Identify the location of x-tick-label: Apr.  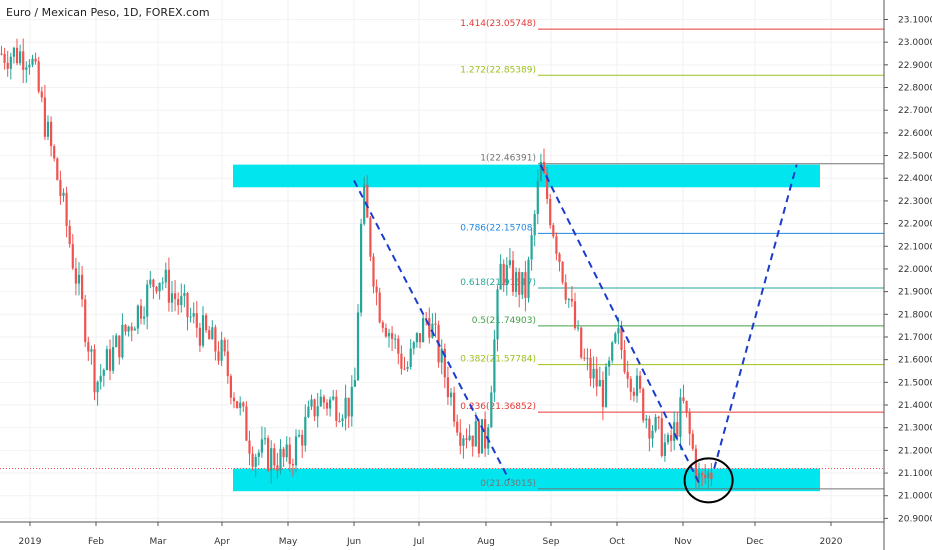
(222, 542).